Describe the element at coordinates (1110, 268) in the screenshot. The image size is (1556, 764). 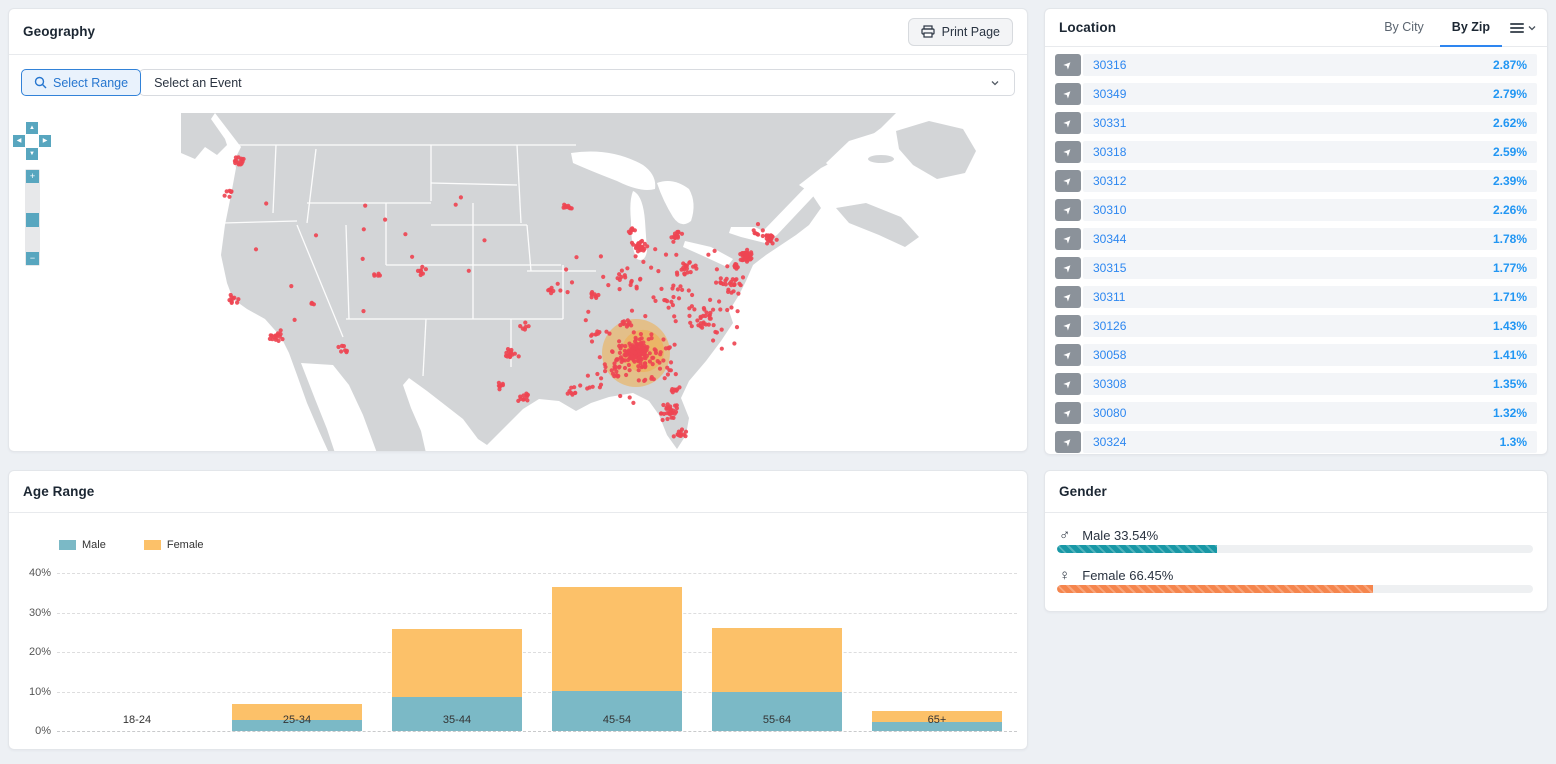
I see `zip-link: 30315` at that location.